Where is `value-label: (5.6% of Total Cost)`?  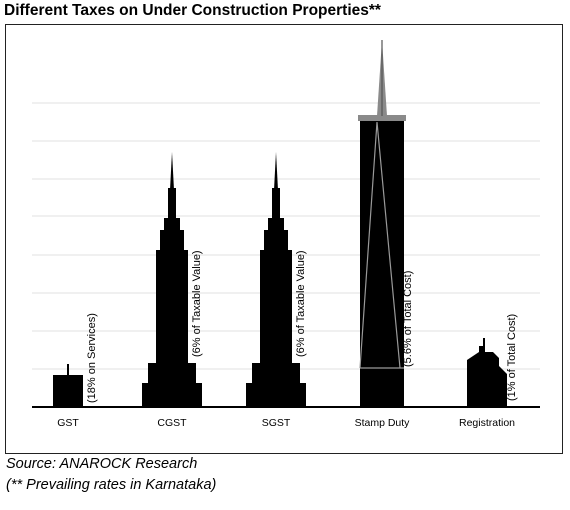
value-label: (5.6% of Total Cost) is located at coordinates (408, 319).